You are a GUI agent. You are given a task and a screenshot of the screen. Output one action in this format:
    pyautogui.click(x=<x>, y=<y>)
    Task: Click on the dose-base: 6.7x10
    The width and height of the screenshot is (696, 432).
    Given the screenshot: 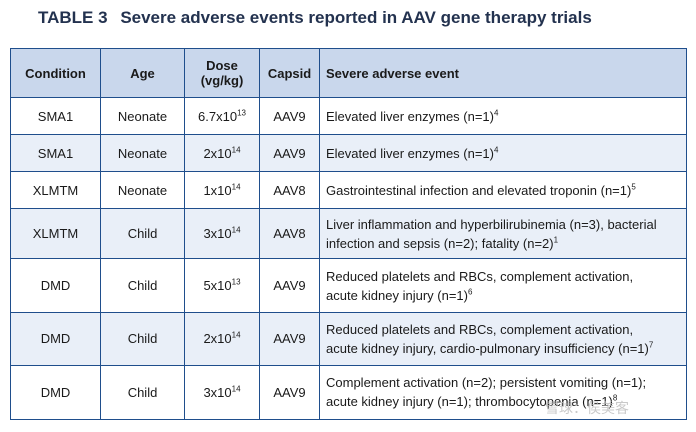 What is the action you would take?
    pyautogui.click(x=218, y=116)
    